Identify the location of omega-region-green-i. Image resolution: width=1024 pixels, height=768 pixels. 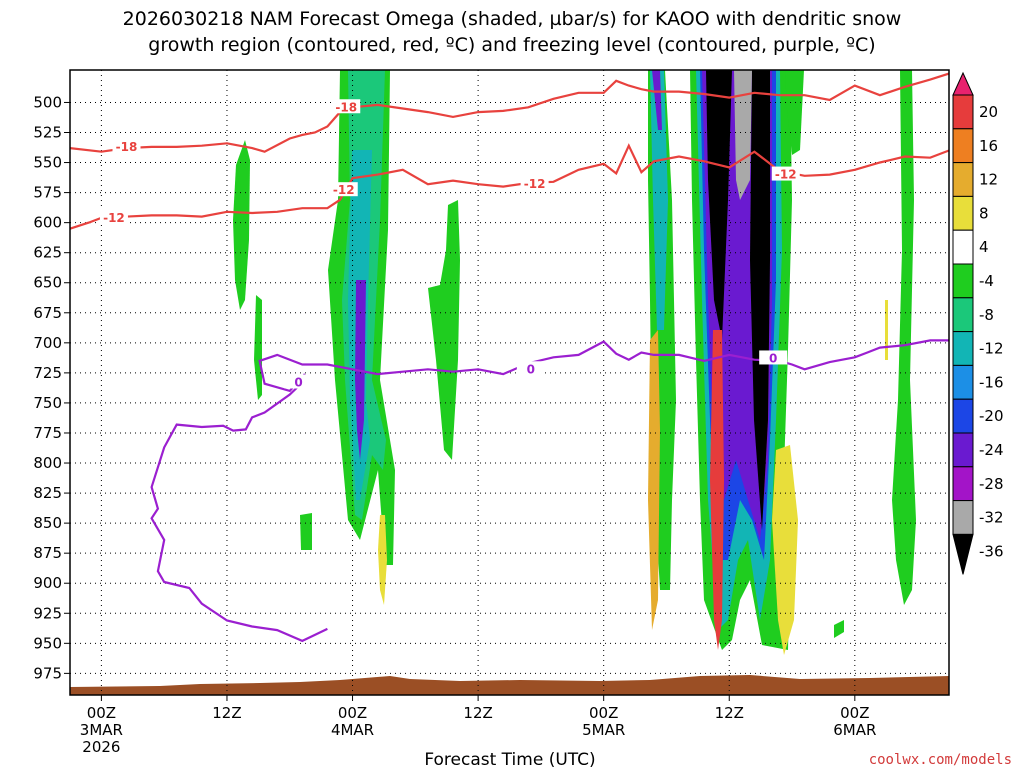
(904, 337).